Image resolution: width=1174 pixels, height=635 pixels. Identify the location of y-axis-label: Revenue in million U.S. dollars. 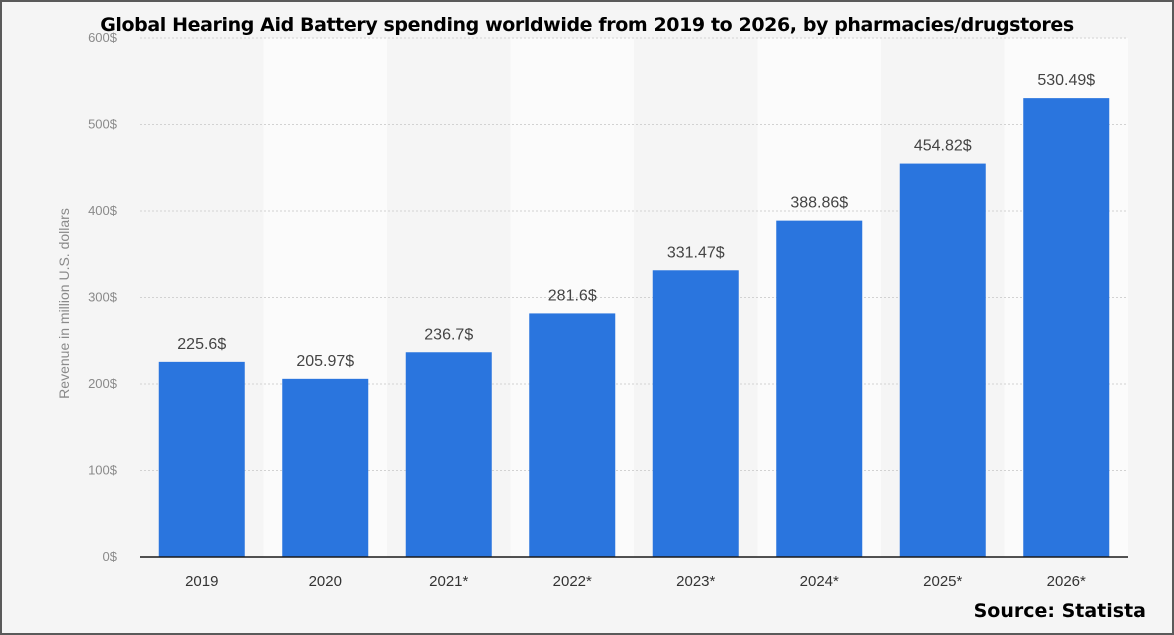
(64, 303).